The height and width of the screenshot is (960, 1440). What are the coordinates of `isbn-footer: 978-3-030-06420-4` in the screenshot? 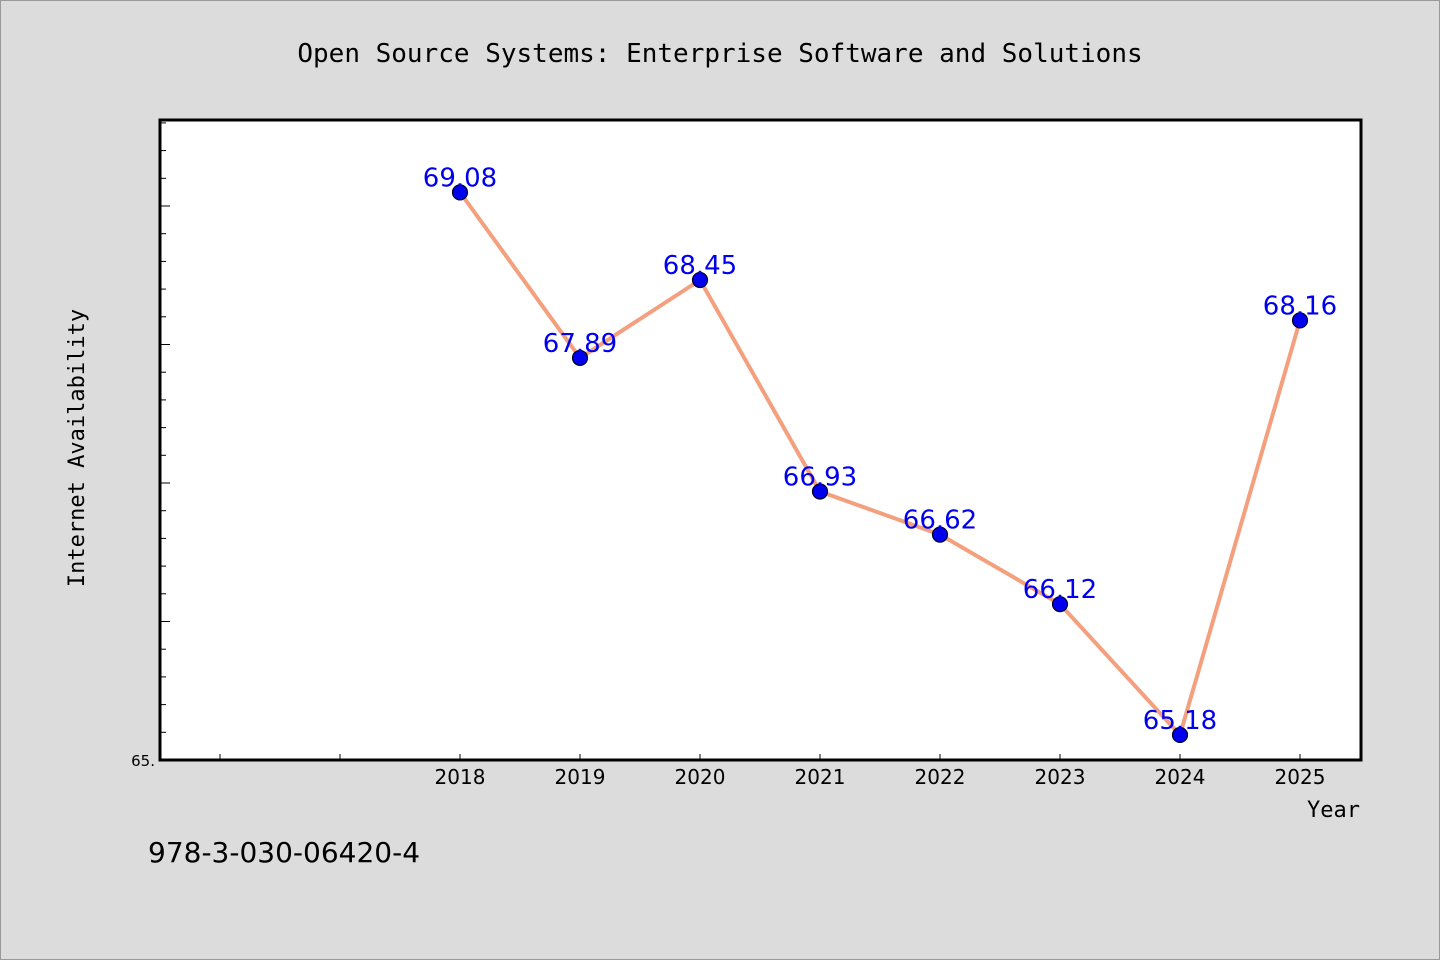 It's located at (284, 852).